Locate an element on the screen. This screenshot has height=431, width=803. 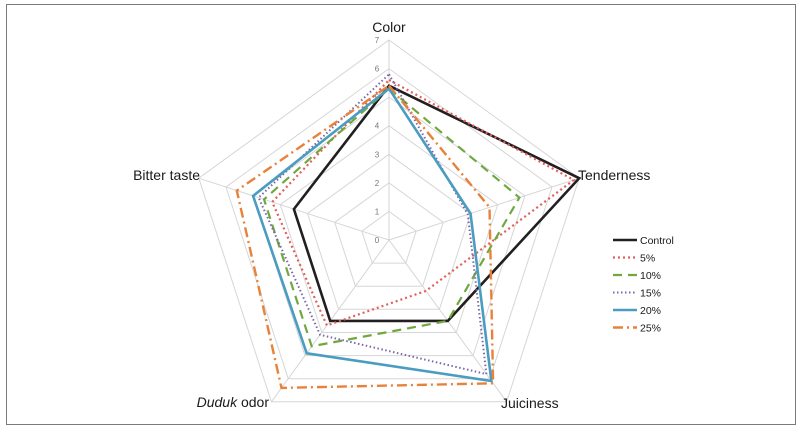
axis-label-5: Bitter taste is located at coordinates (166, 175).